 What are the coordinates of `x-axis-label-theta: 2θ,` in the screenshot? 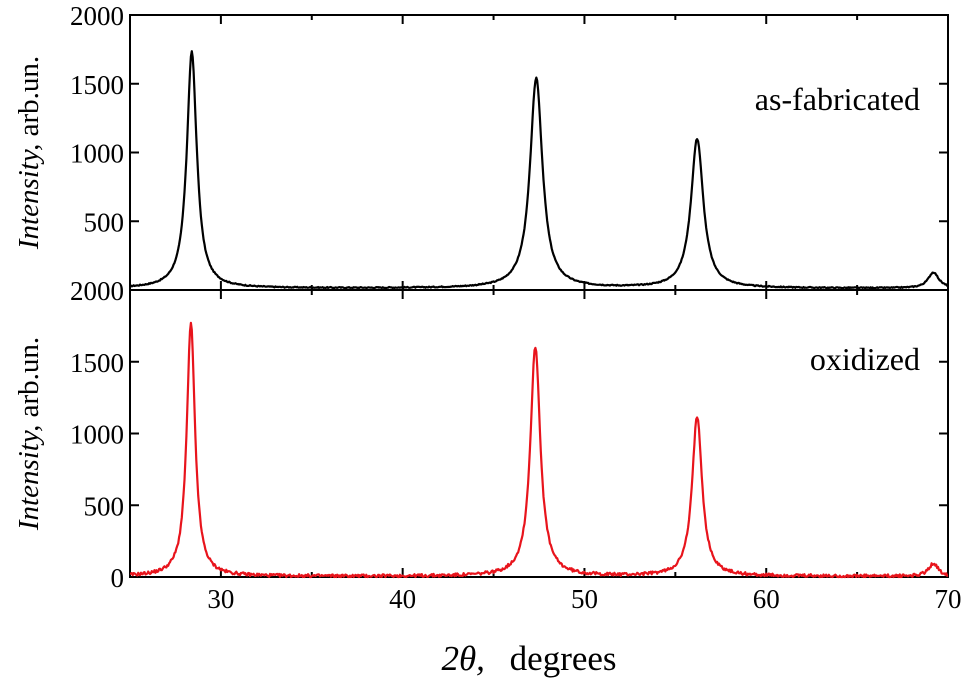 It's located at (462, 658).